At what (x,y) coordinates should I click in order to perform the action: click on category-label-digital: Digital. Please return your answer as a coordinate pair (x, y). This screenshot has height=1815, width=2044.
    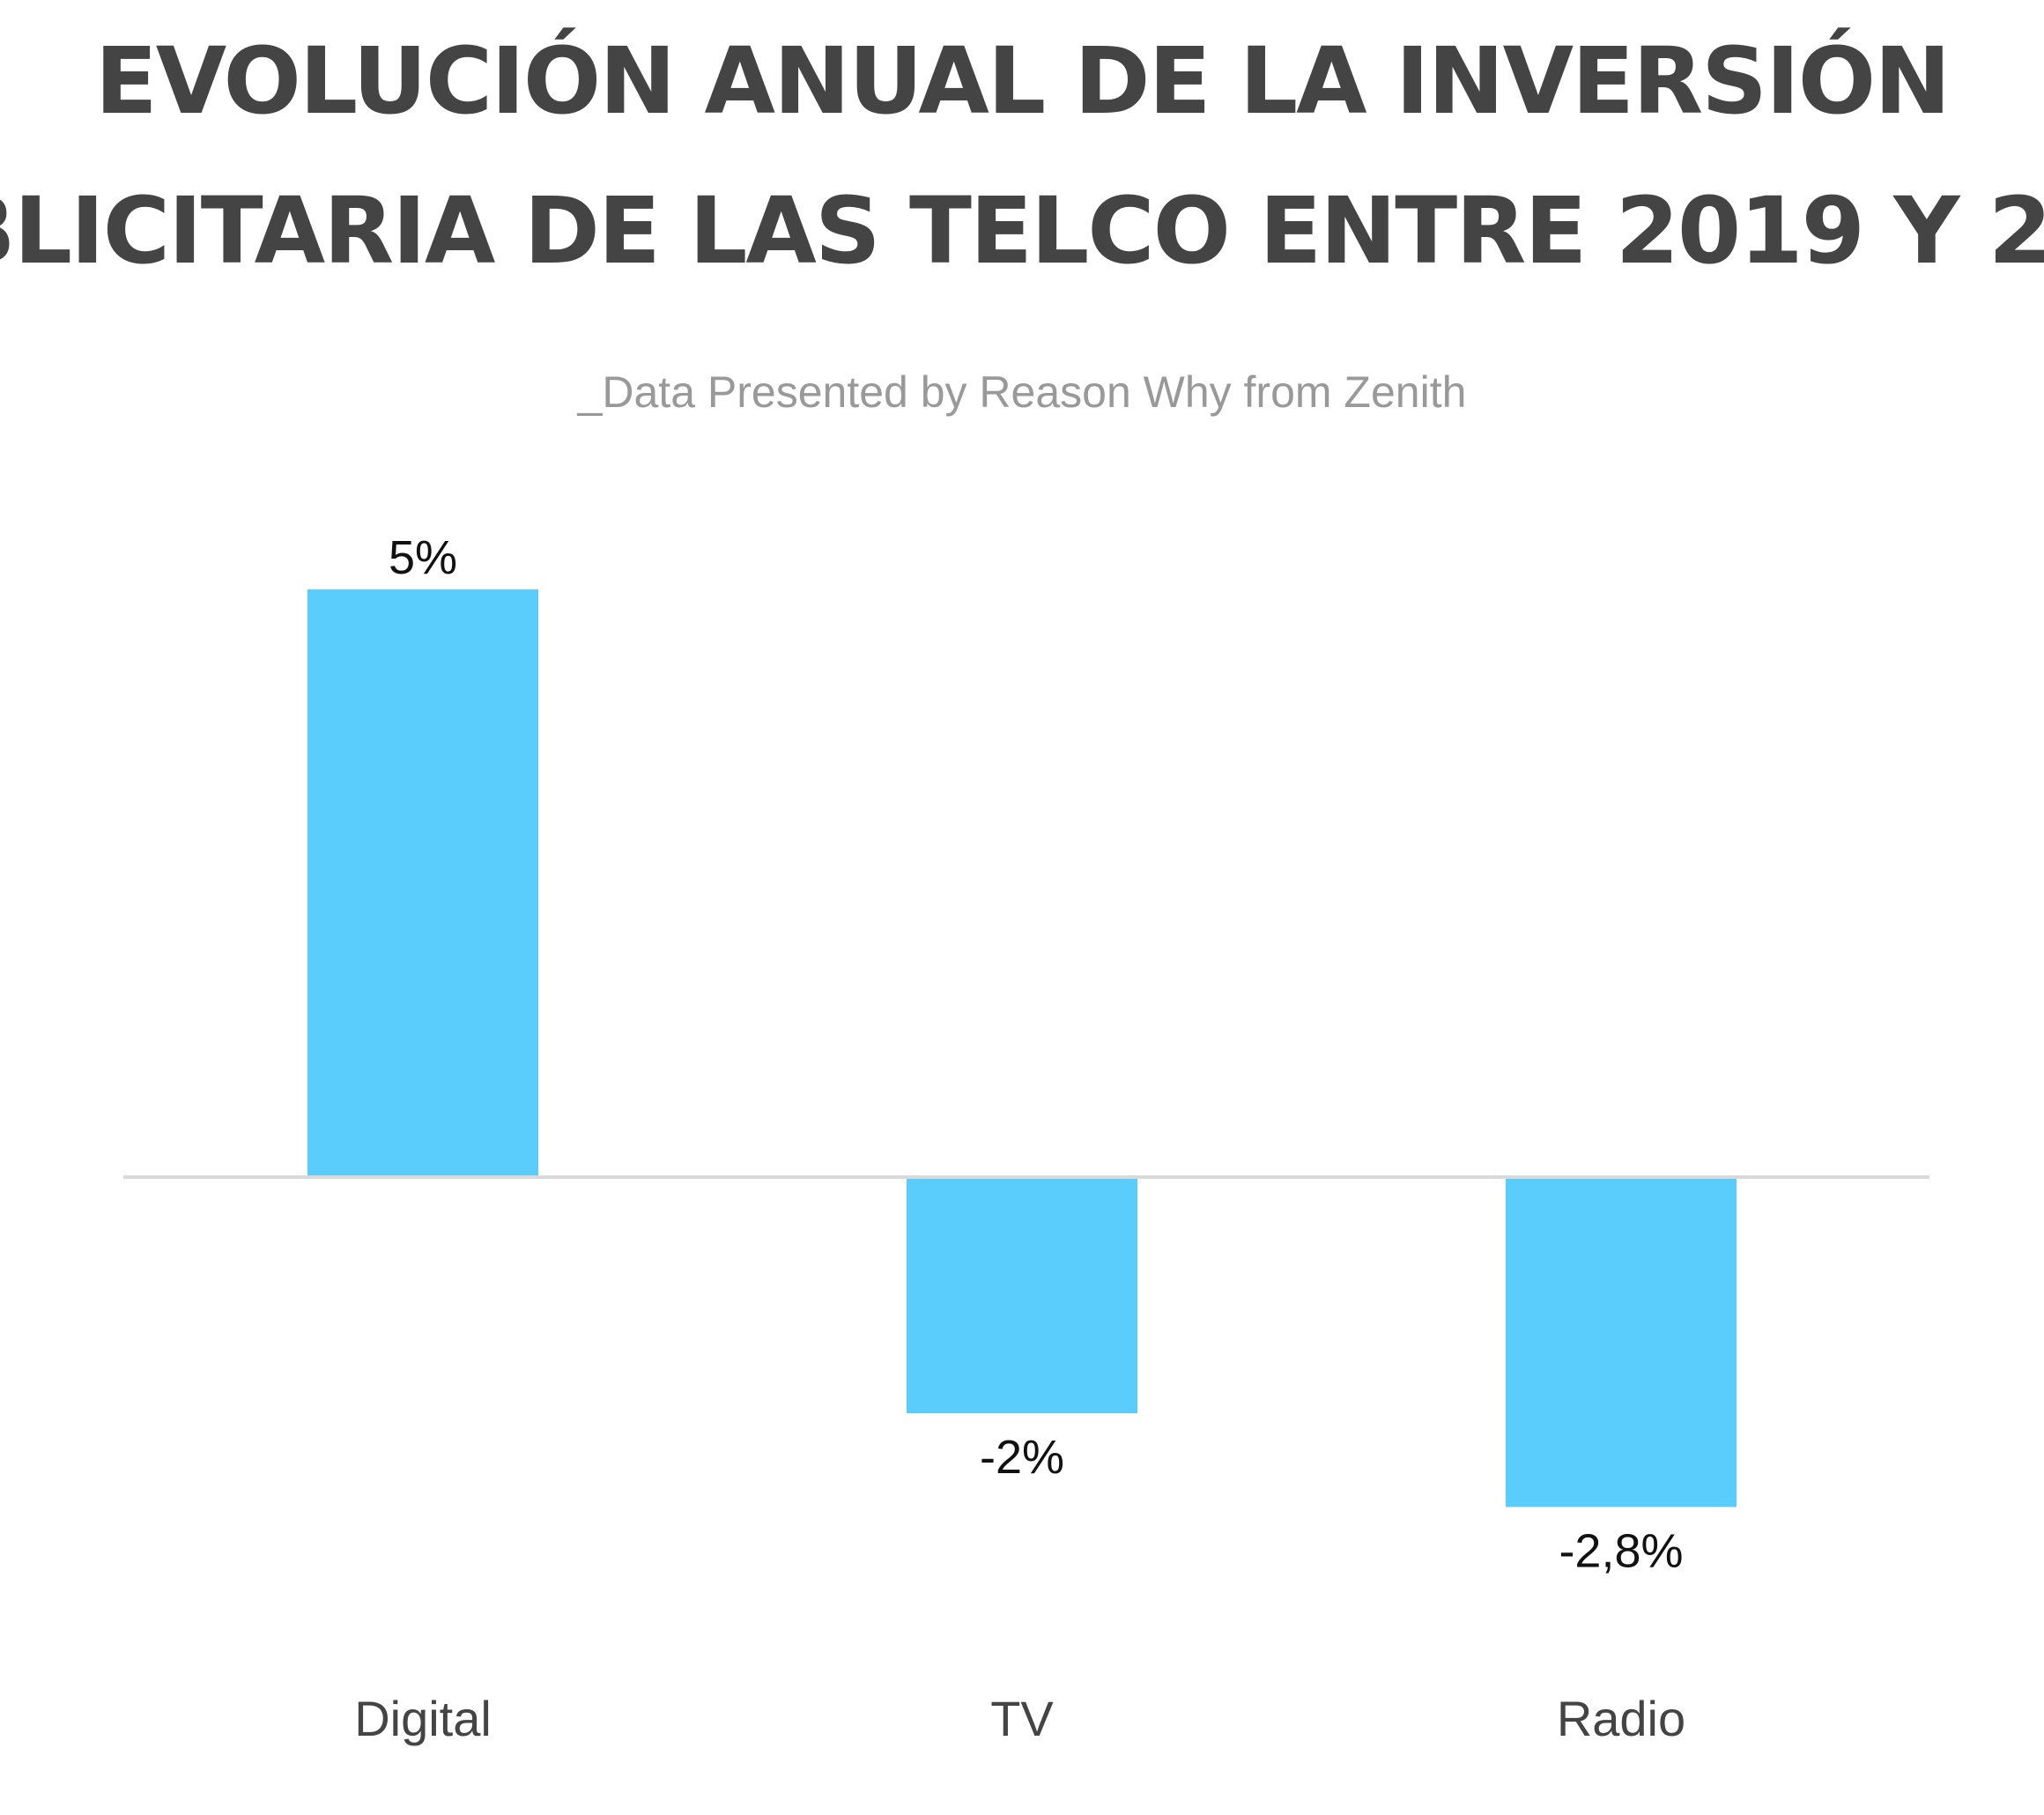
    Looking at the image, I should click on (423, 1718).